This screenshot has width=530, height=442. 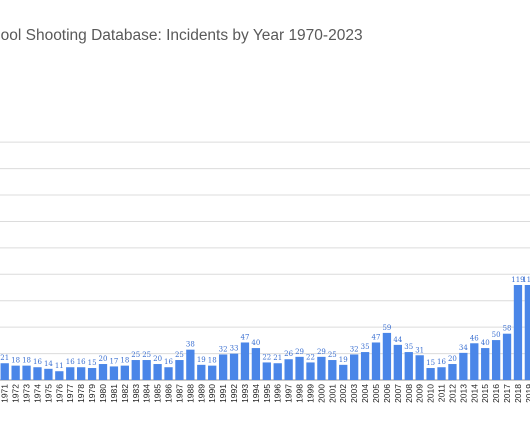 I want to click on bar-1981, so click(x=114, y=373).